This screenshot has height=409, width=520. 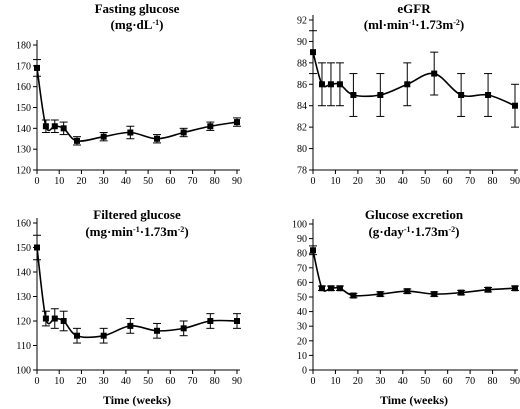 I want to click on chart-title: Fasting glucose, so click(x=137, y=8).